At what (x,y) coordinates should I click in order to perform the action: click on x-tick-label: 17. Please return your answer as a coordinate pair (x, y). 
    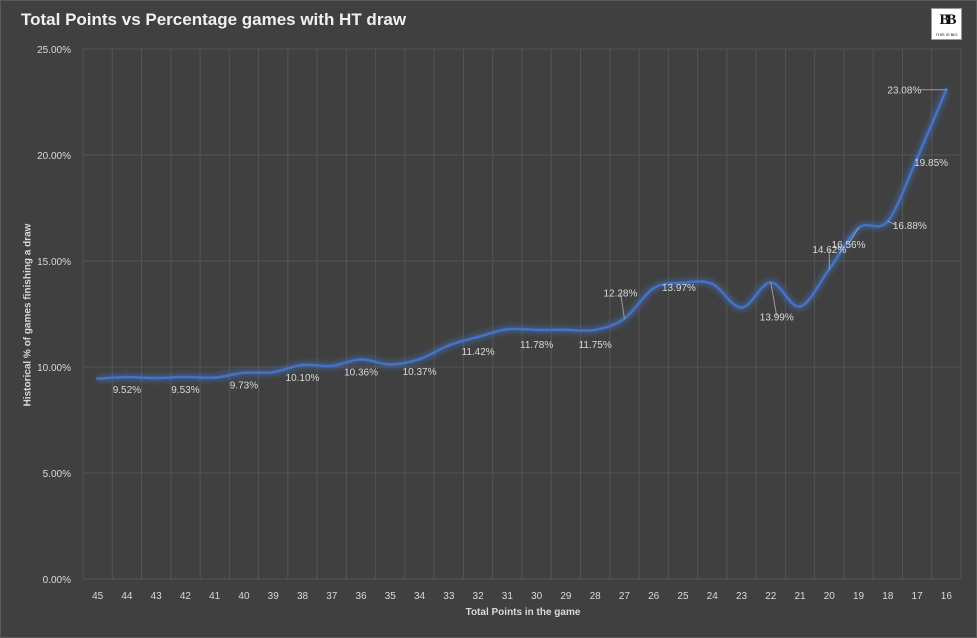
    Looking at the image, I should click on (918, 596).